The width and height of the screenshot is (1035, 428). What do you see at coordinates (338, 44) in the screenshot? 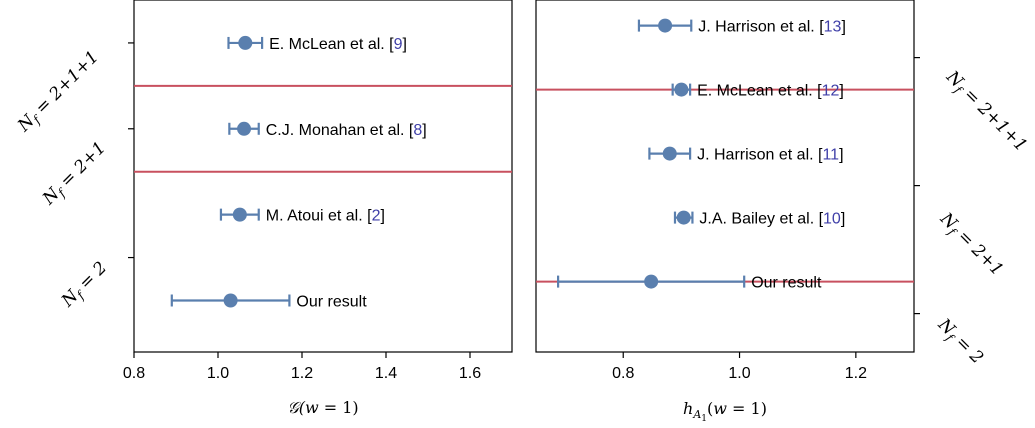
I see `entry-label: E. McLean et al. [9]` at bounding box center [338, 44].